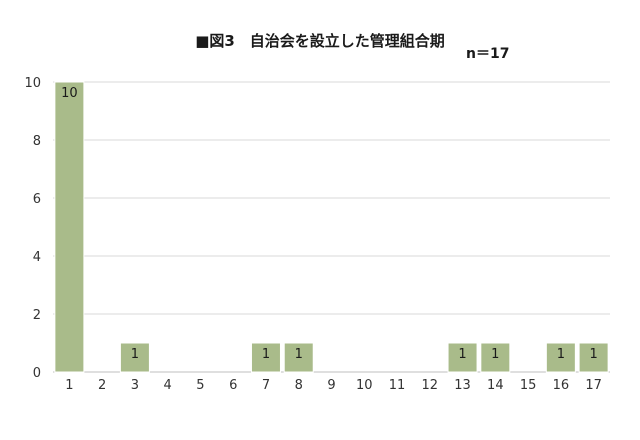 The image size is (640, 440). What do you see at coordinates (299, 385) in the screenshot?
I see `x-tick-label: 8` at bounding box center [299, 385].